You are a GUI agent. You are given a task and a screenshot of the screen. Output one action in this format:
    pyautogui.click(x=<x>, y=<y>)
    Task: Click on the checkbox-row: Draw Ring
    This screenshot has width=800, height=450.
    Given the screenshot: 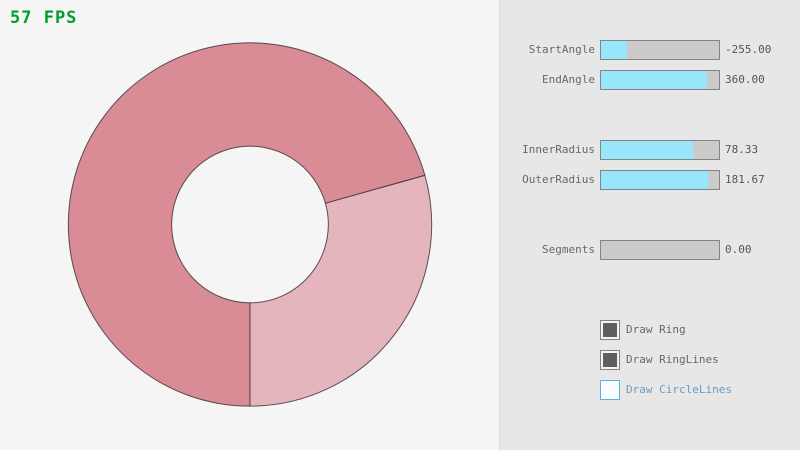 What is the action you would take?
    pyautogui.click(x=400, y=330)
    